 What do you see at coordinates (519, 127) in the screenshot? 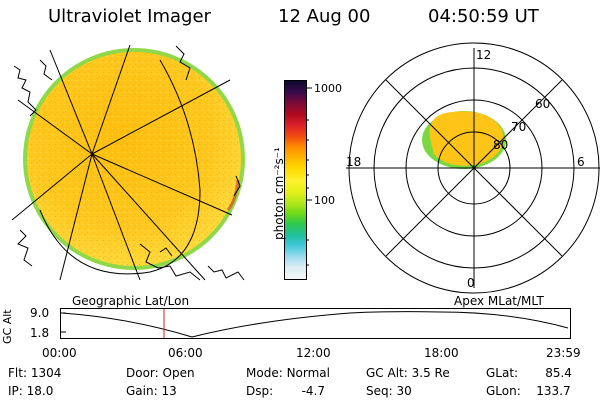
I see `mlat-label-70: 70` at bounding box center [519, 127].